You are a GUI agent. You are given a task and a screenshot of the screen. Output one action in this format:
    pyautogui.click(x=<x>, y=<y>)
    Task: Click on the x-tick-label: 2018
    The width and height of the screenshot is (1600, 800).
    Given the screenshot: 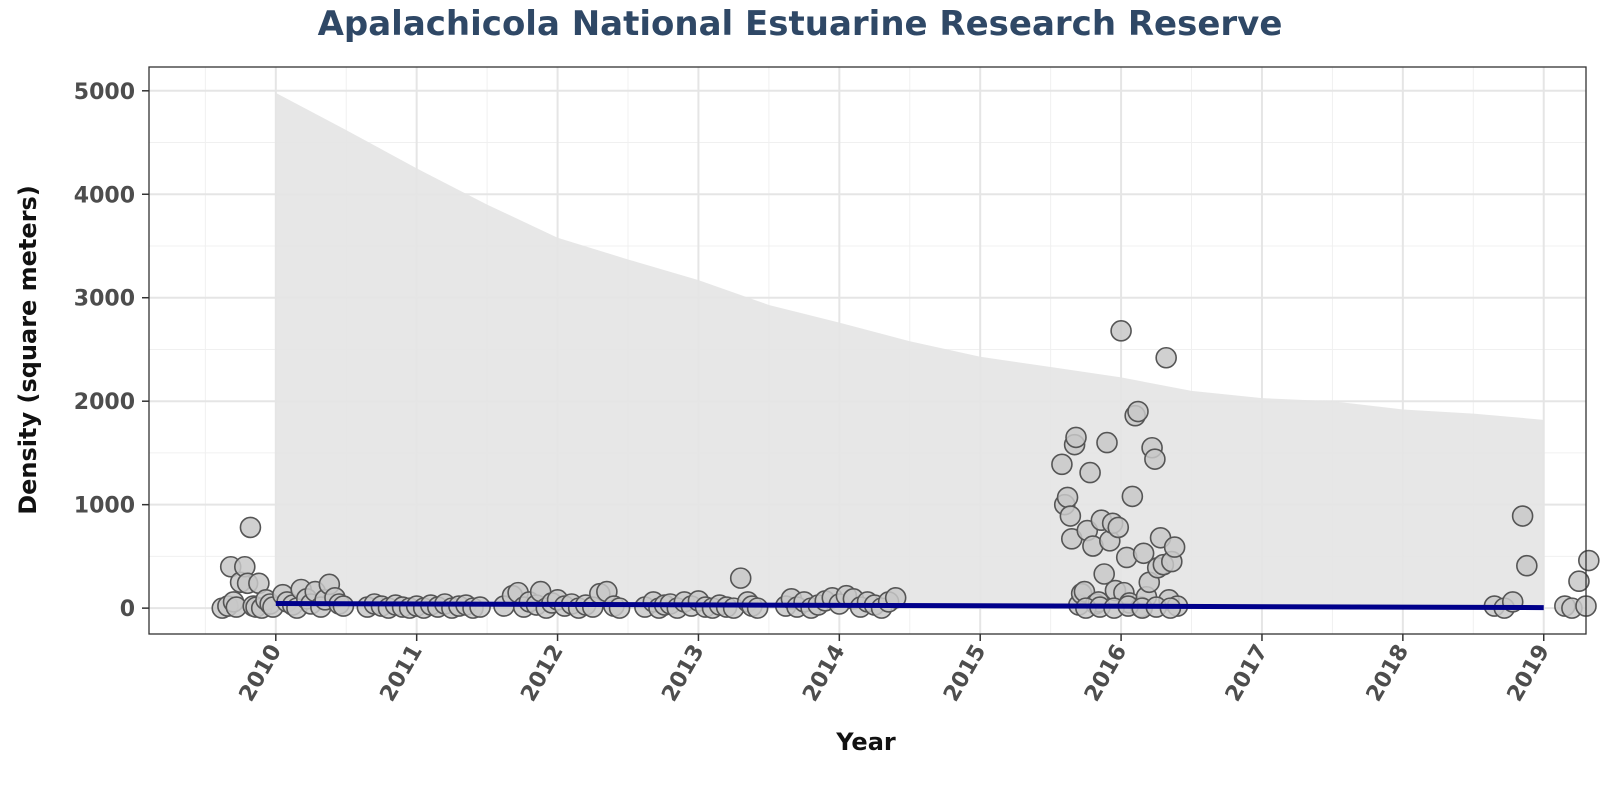 What is the action you would take?
    pyautogui.click(x=1388, y=674)
    